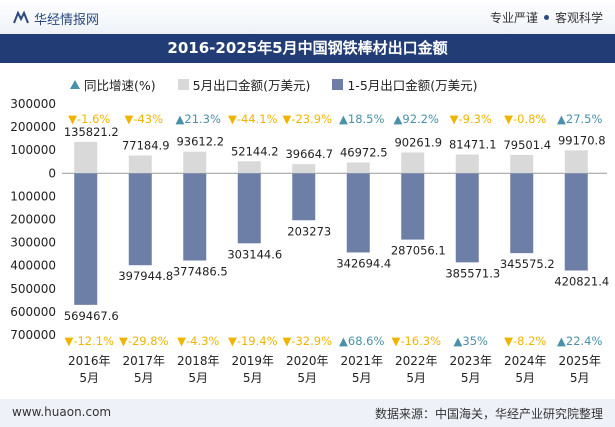 The height and width of the screenshot is (427, 615). What do you see at coordinates (472, 273) in the screenshot?
I see `data-label-cumulative: 385571.3` at bounding box center [472, 273].